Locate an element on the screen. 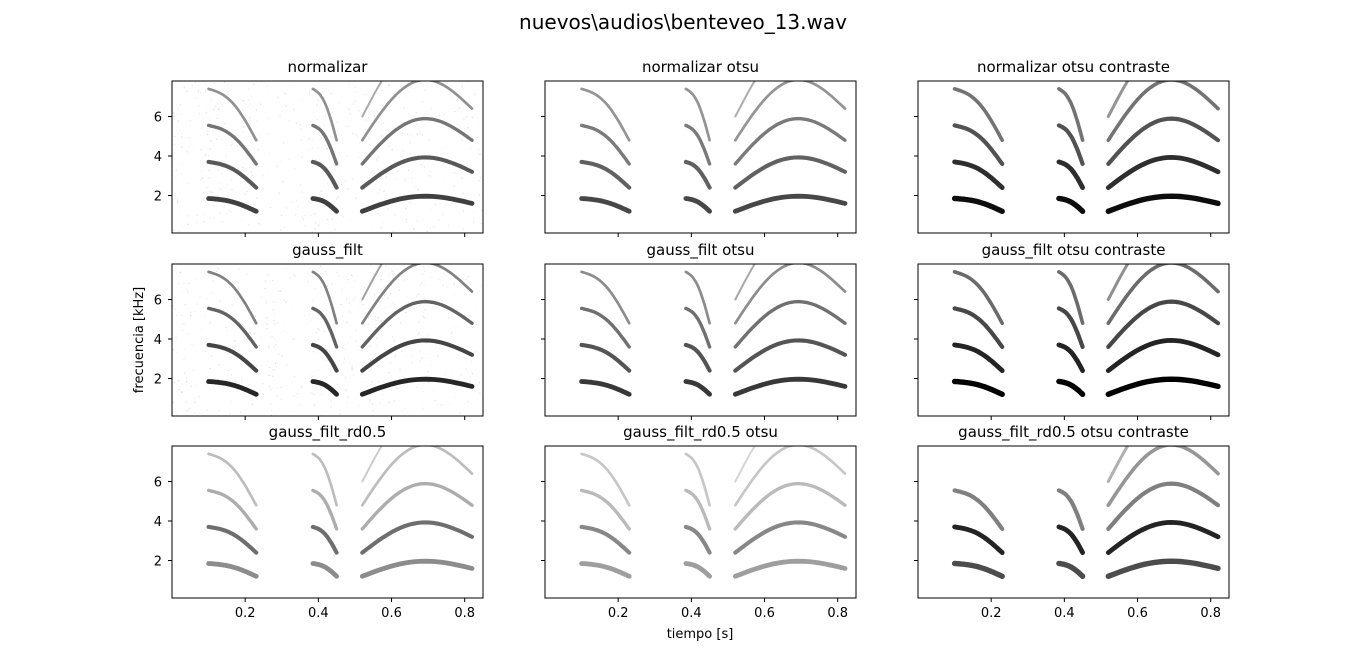  y-tick-label: 6 is located at coordinates (158, 301).